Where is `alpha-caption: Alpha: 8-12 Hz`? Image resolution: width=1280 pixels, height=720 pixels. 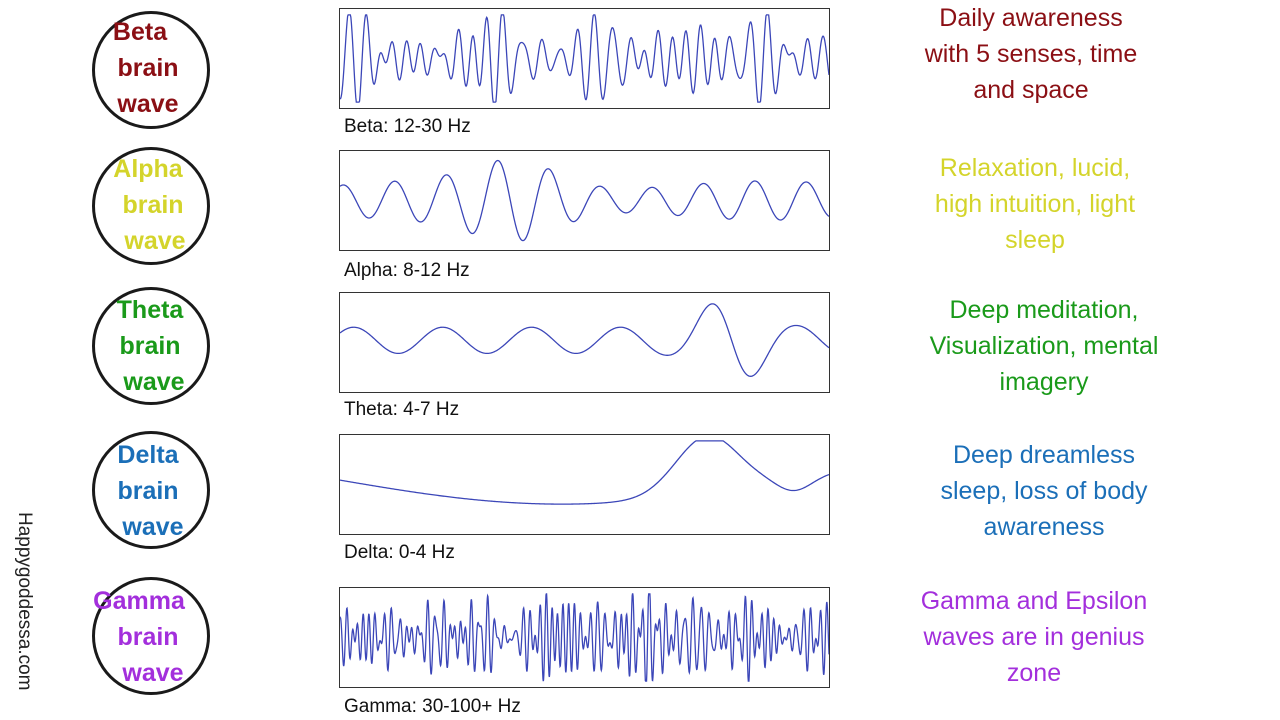 alpha-caption: Alpha: 8-12 Hz is located at coordinates (407, 270).